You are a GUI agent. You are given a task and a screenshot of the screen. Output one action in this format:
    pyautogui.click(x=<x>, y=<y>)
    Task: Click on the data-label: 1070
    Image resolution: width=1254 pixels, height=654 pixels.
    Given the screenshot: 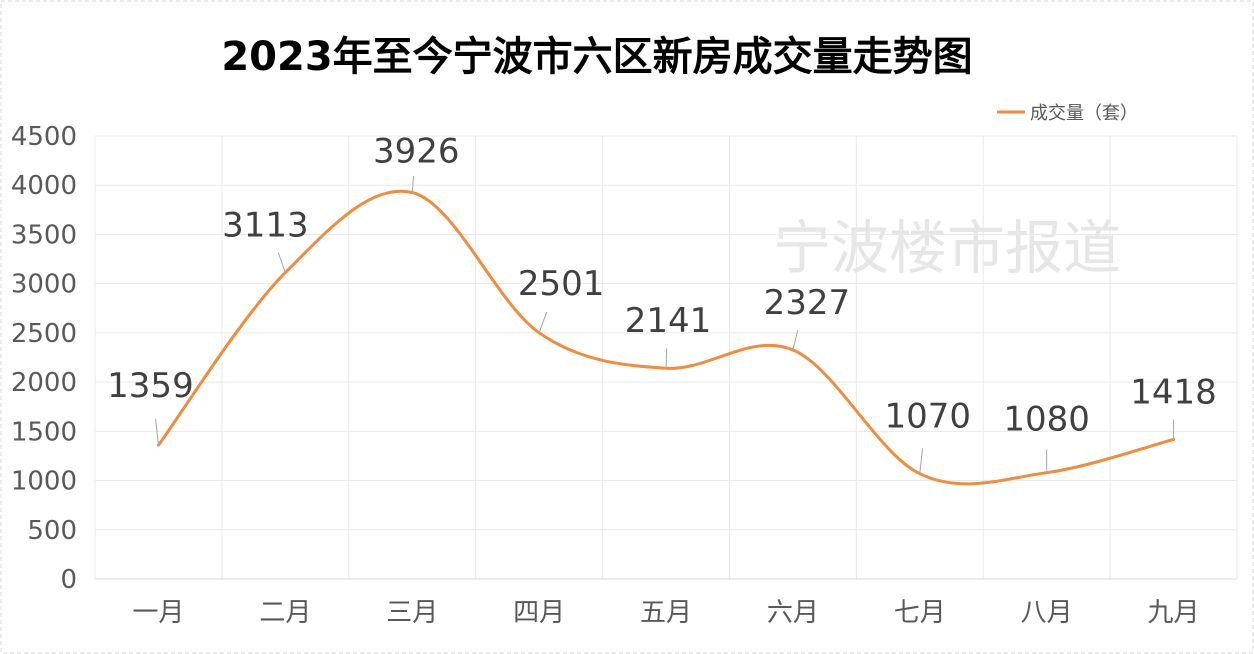 What is the action you would take?
    pyautogui.click(x=928, y=417)
    